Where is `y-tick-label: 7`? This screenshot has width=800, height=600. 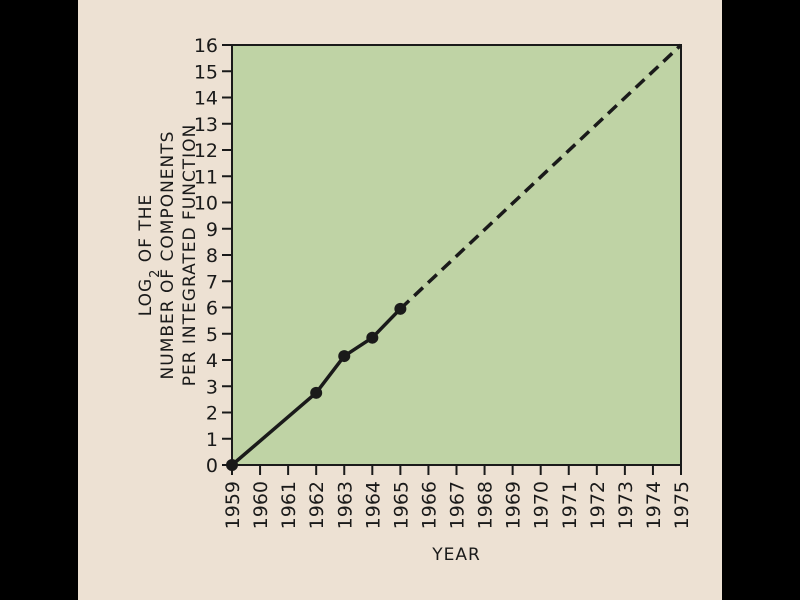
y-tick-label: 7 is located at coordinates (212, 282).